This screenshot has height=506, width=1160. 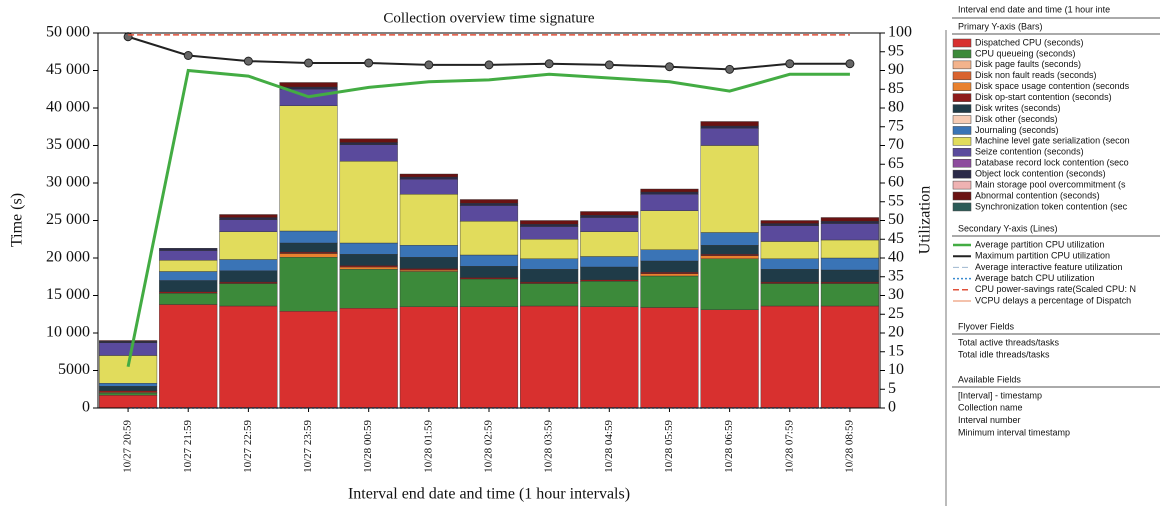 What do you see at coordinates (1000, 26) in the screenshot?
I see `panel-heading: Primary Y-axis (Bars)` at bounding box center [1000, 26].